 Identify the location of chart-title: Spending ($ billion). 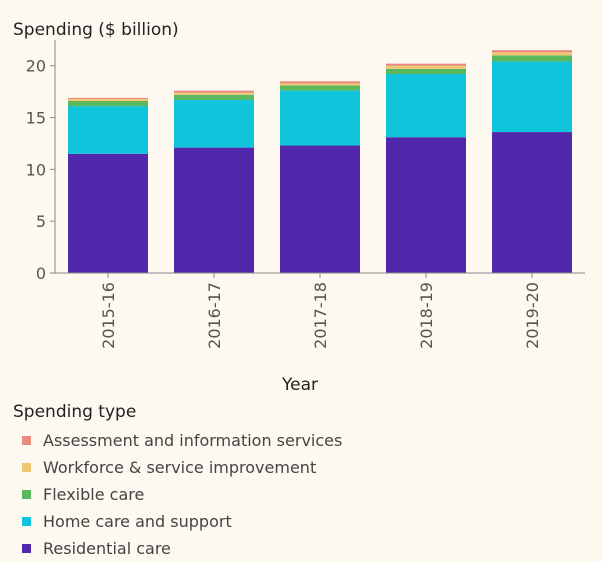
(96, 30).